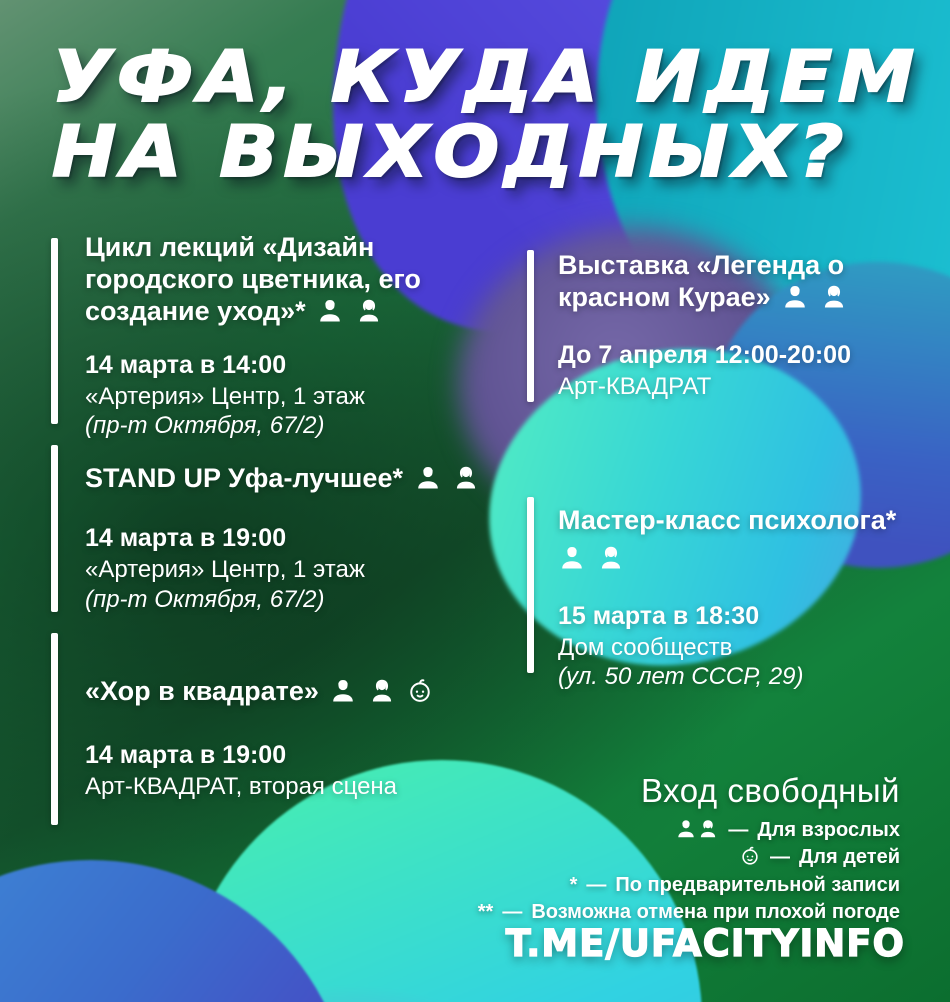 Image resolution: width=950 pixels, height=1002 pixels. What do you see at coordinates (757, 884) in the screenshot?
I see `legend-label: По предварительной записи` at bounding box center [757, 884].